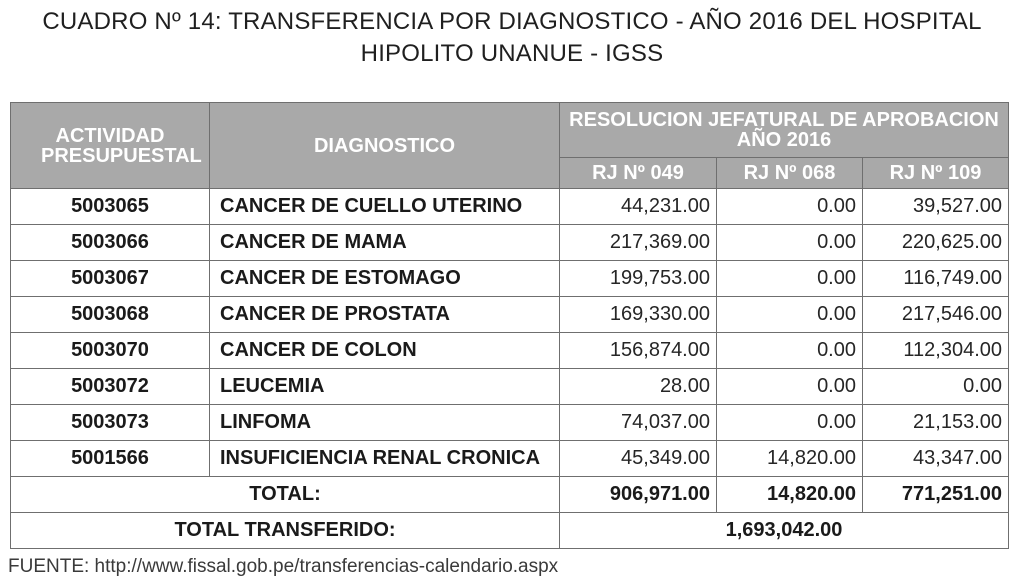 The image size is (1024, 586). Describe the element at coordinates (285, 494) in the screenshot. I see `total-label: TOTAL:` at that location.